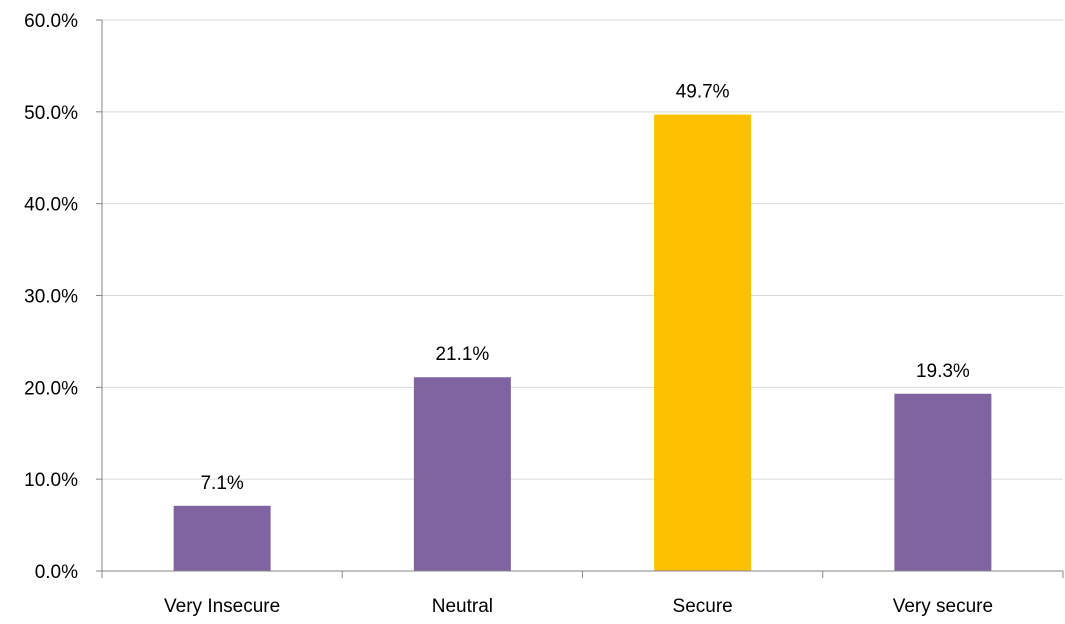 This screenshot has width=1065, height=624. Describe the element at coordinates (56, 572) in the screenshot. I see `y-tick-label: 0.0%` at that location.